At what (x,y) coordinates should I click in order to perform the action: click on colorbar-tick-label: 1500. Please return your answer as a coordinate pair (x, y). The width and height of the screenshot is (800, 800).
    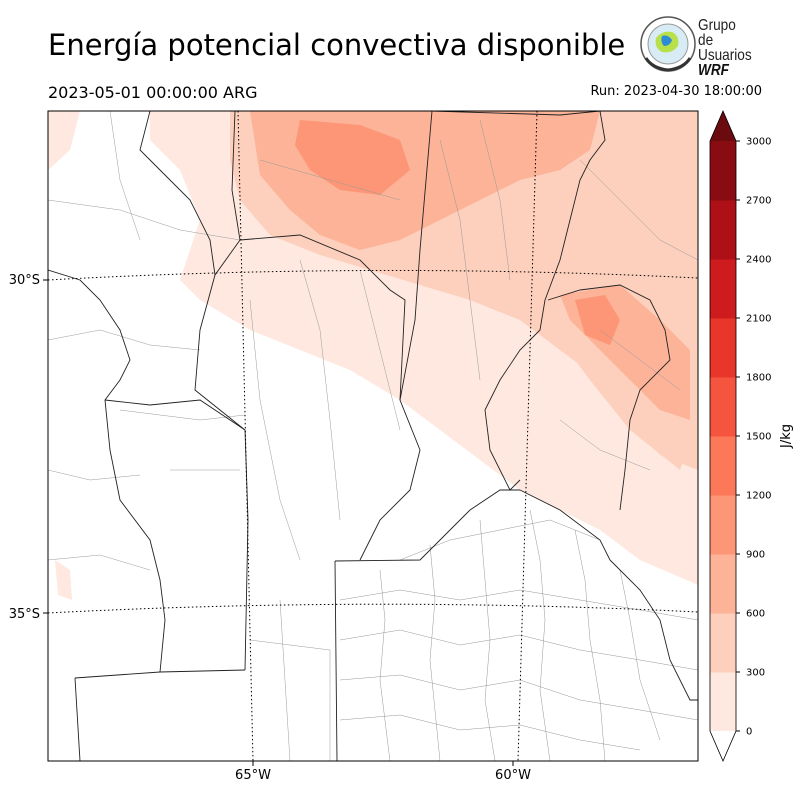
    Looking at the image, I should click on (758, 437).